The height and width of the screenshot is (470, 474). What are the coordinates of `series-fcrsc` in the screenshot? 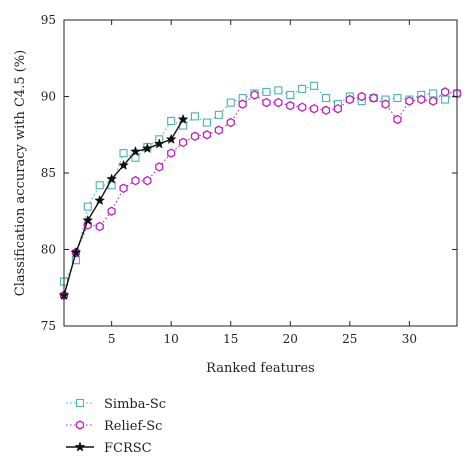 It's located at (123, 207).